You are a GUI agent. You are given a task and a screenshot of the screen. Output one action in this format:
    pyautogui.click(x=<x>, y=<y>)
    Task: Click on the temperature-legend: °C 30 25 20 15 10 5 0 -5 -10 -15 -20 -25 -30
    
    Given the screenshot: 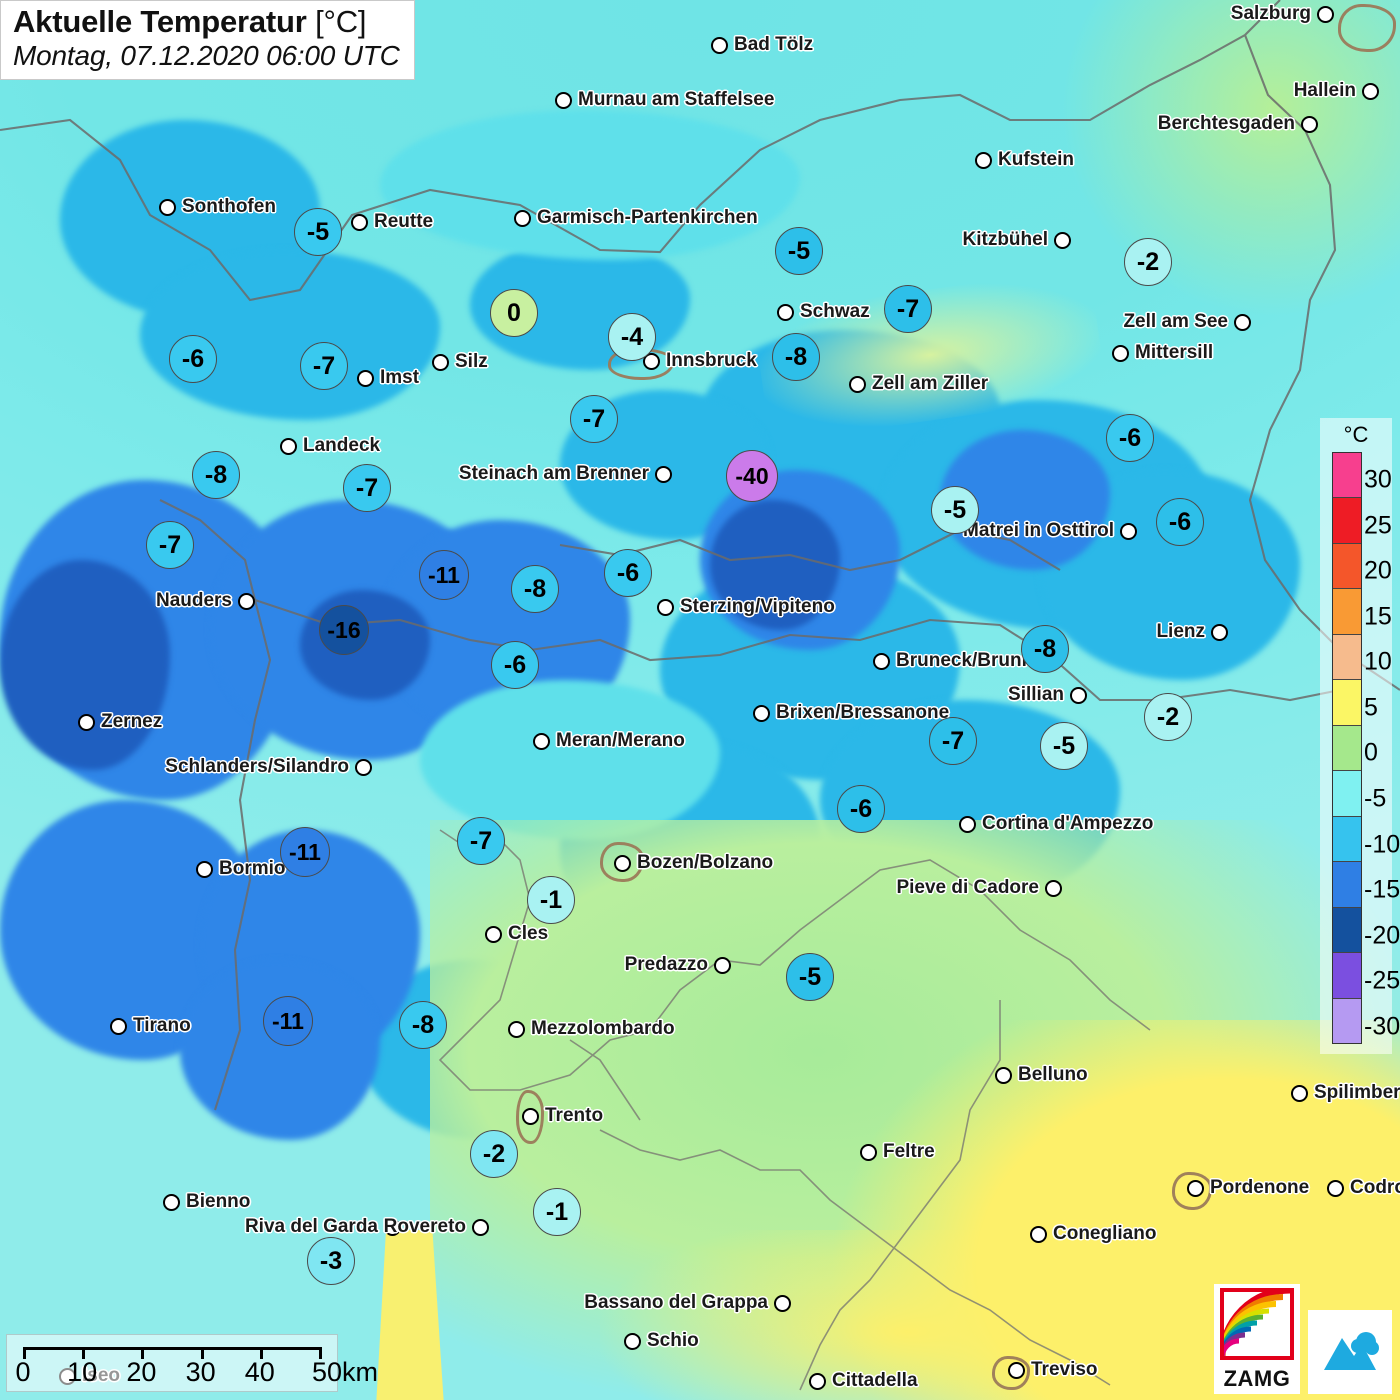 What is the action you would take?
    pyautogui.click(x=1360, y=736)
    